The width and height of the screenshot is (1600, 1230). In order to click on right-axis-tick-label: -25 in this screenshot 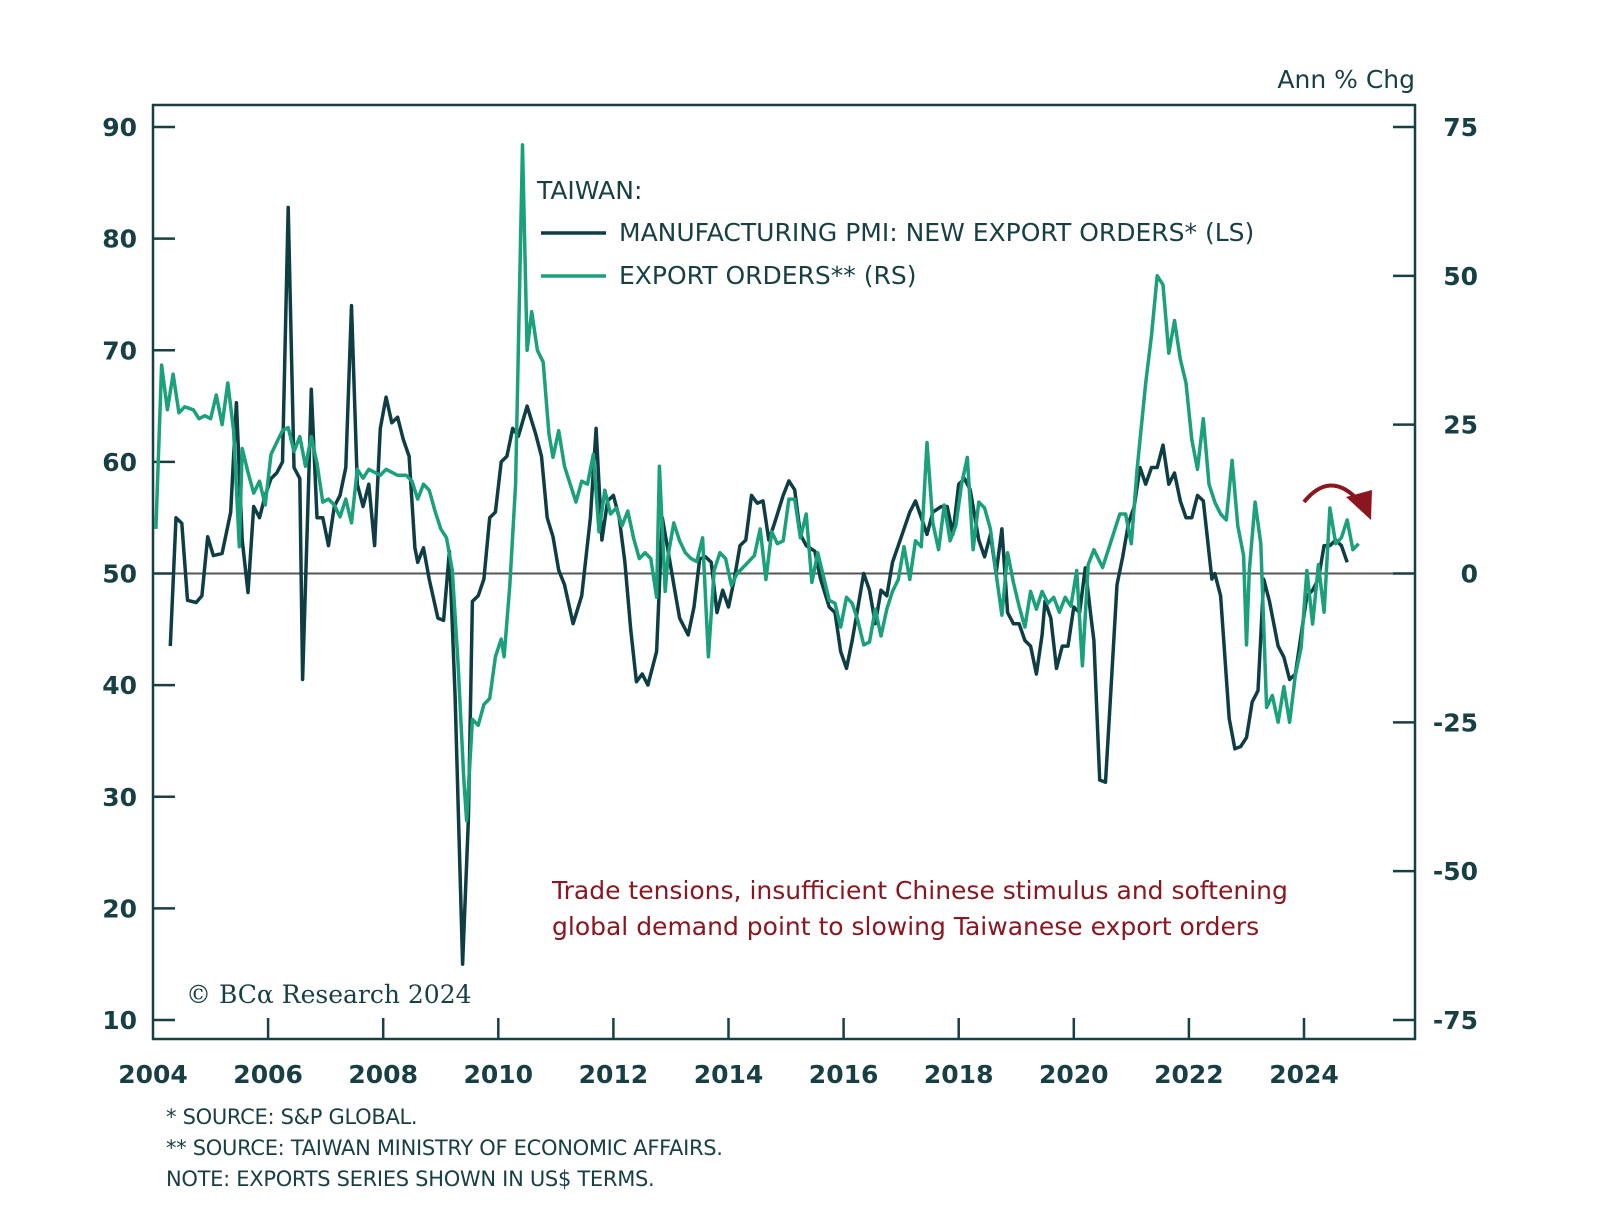, I will do `click(1455, 722)`.